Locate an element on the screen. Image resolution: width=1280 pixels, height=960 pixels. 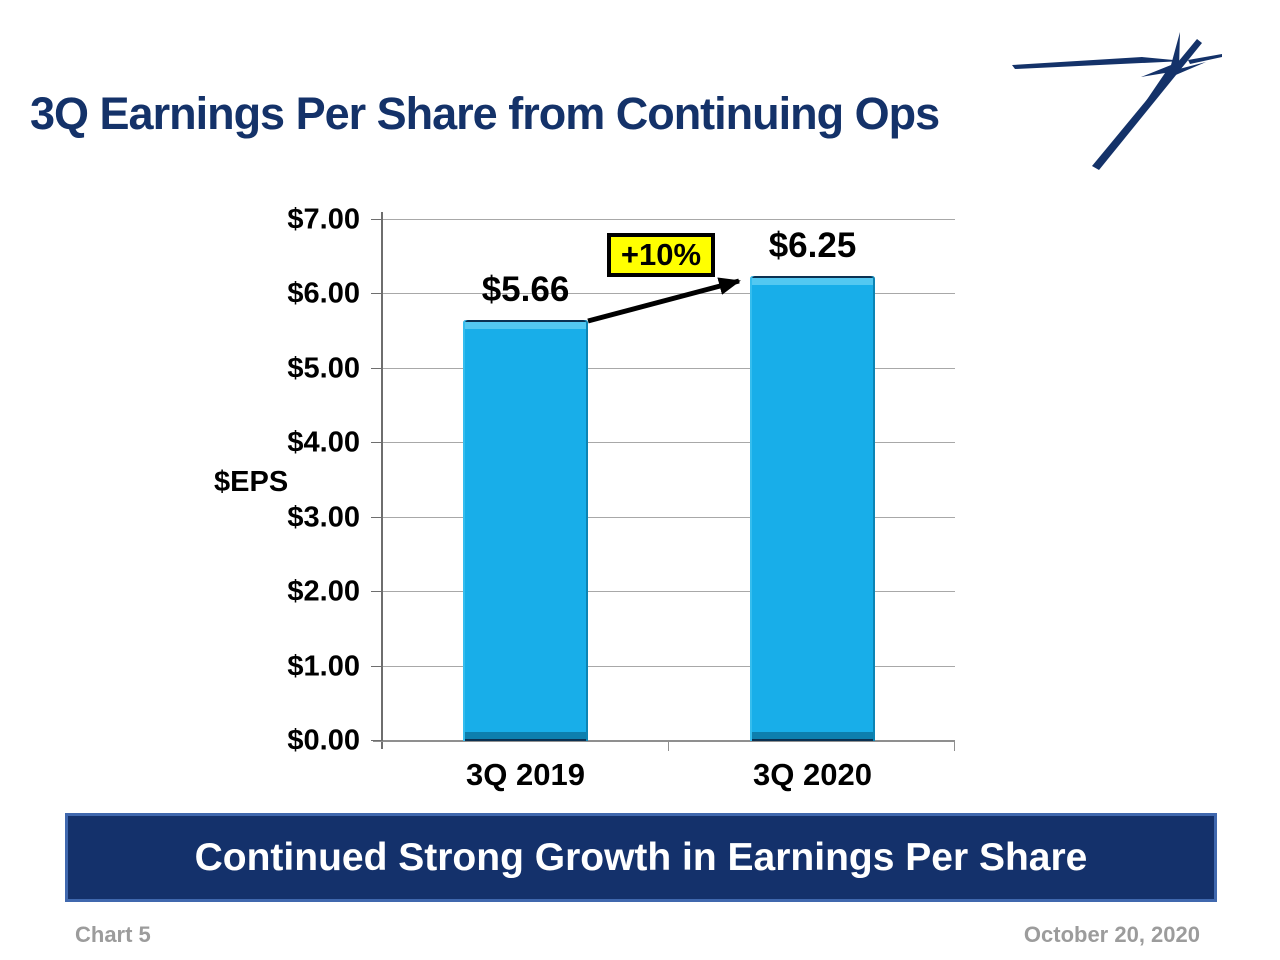
y-tick-label: $6.00 is located at coordinates (323, 293).